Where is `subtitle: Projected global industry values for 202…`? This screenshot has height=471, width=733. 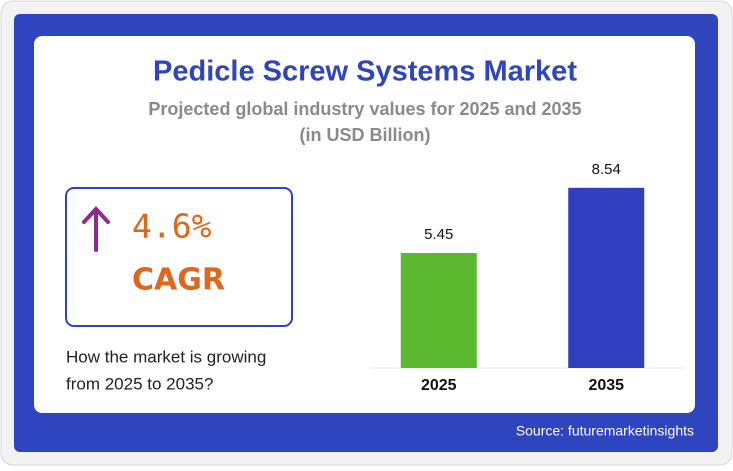
subtitle: Projected global industry values for 202… is located at coordinates (364, 109).